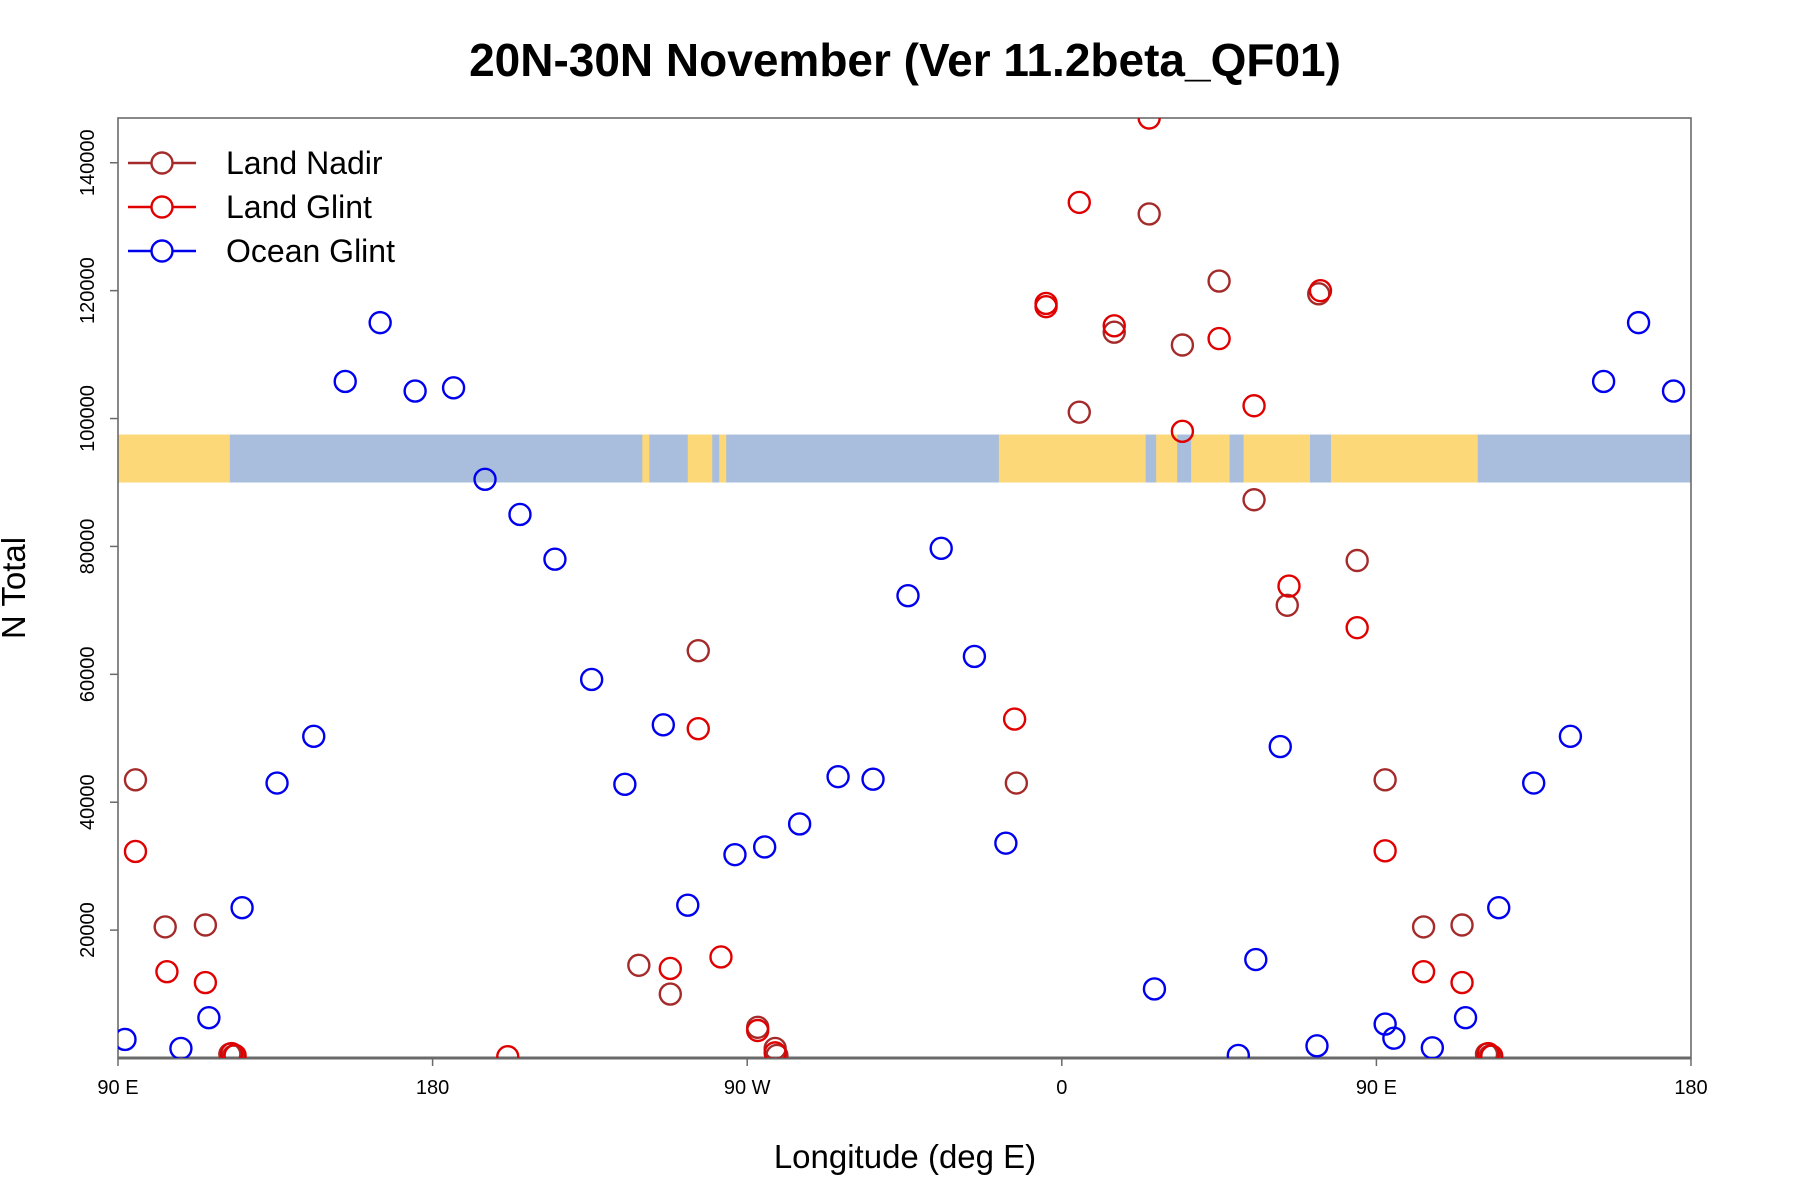 This screenshot has width=1800, height=1200. I want to click on legend-item-ocean-glint: Ocean Glint, so click(261, 251).